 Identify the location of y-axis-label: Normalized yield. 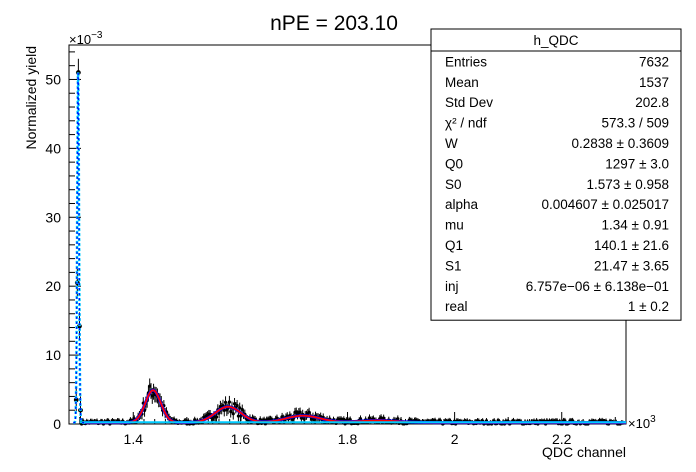
(31, 97).